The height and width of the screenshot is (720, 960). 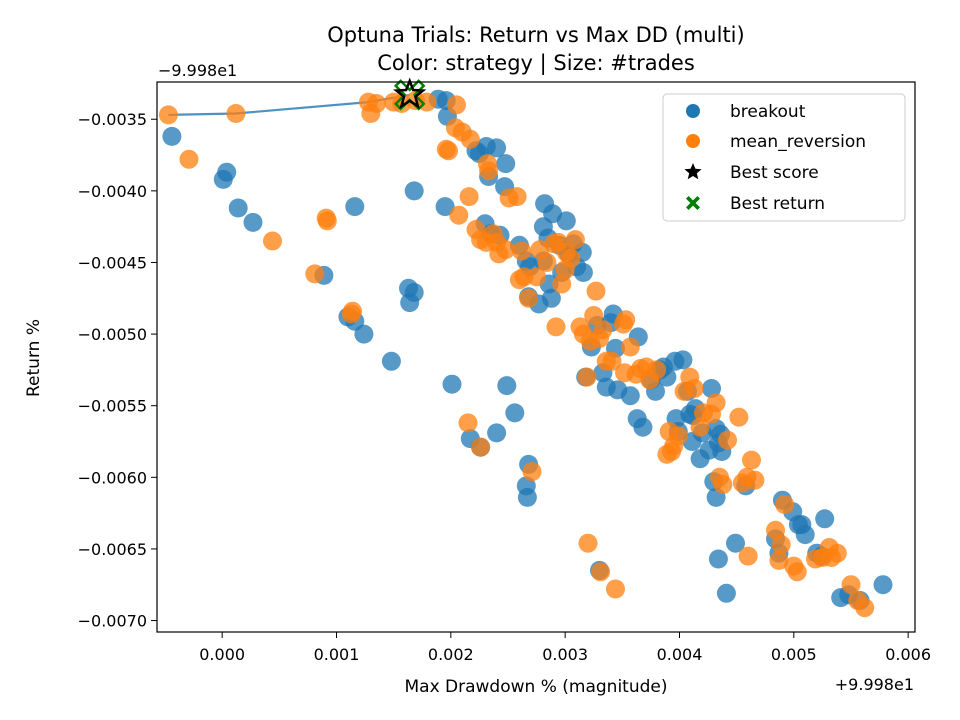 What do you see at coordinates (693, 171) in the screenshot?
I see `legend-marker-best-score-star-icon` at bounding box center [693, 171].